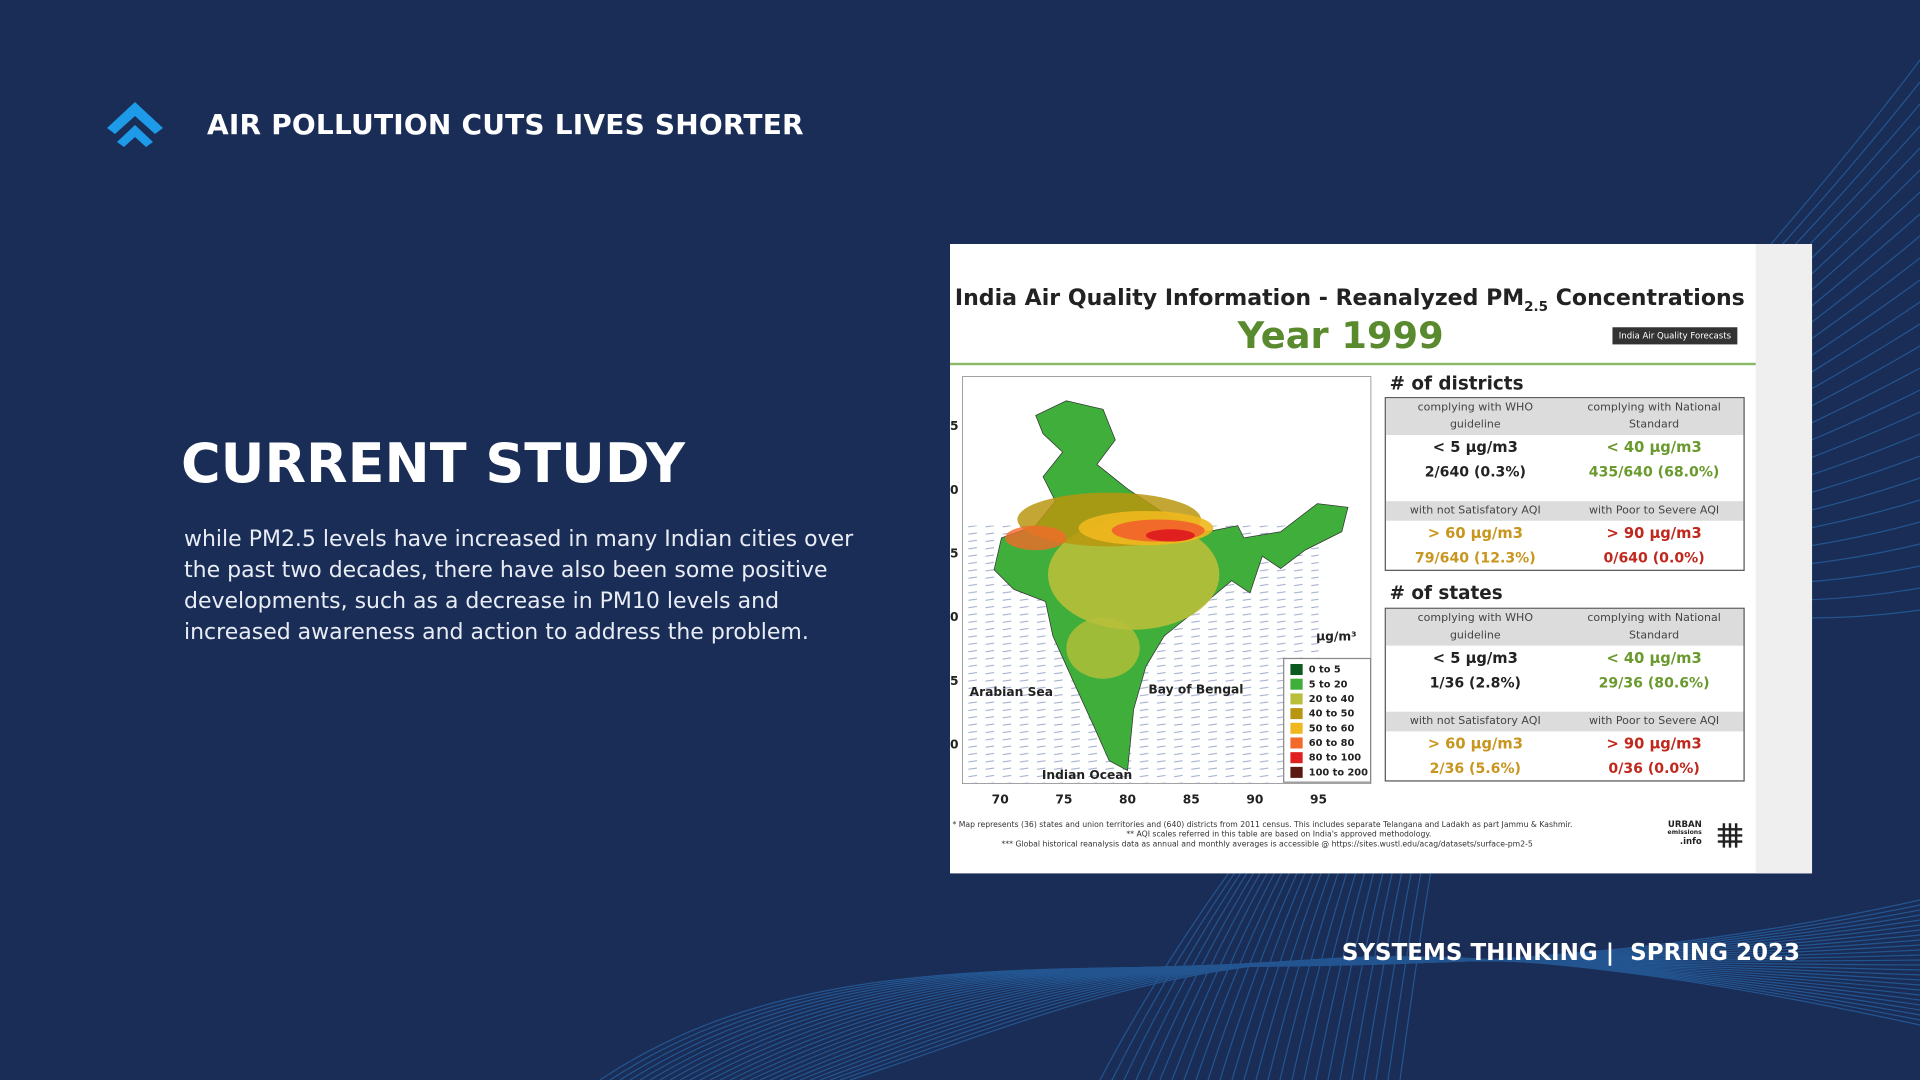  I want to click on map-label: Indian Ocean, so click(1087, 776).